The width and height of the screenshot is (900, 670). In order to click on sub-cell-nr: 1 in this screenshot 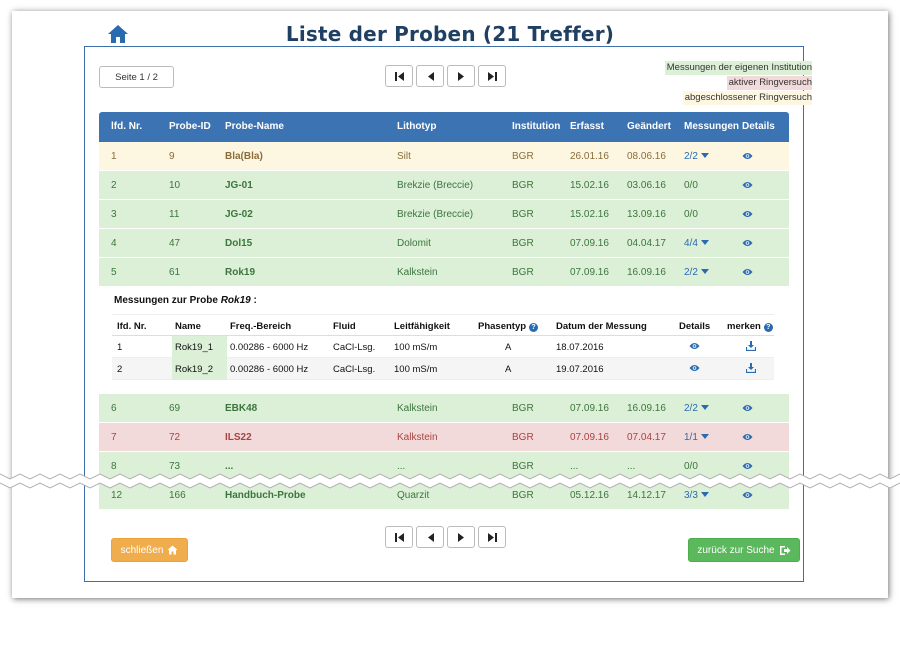, I will do `click(120, 347)`.